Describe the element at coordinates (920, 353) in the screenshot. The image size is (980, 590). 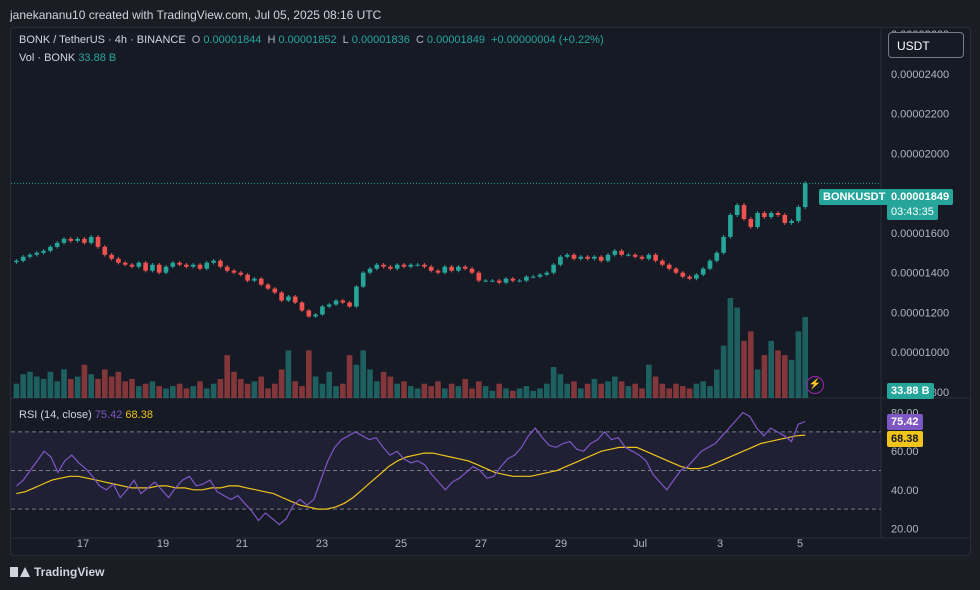
I see `price-axis-tick: 0.00001000` at that location.